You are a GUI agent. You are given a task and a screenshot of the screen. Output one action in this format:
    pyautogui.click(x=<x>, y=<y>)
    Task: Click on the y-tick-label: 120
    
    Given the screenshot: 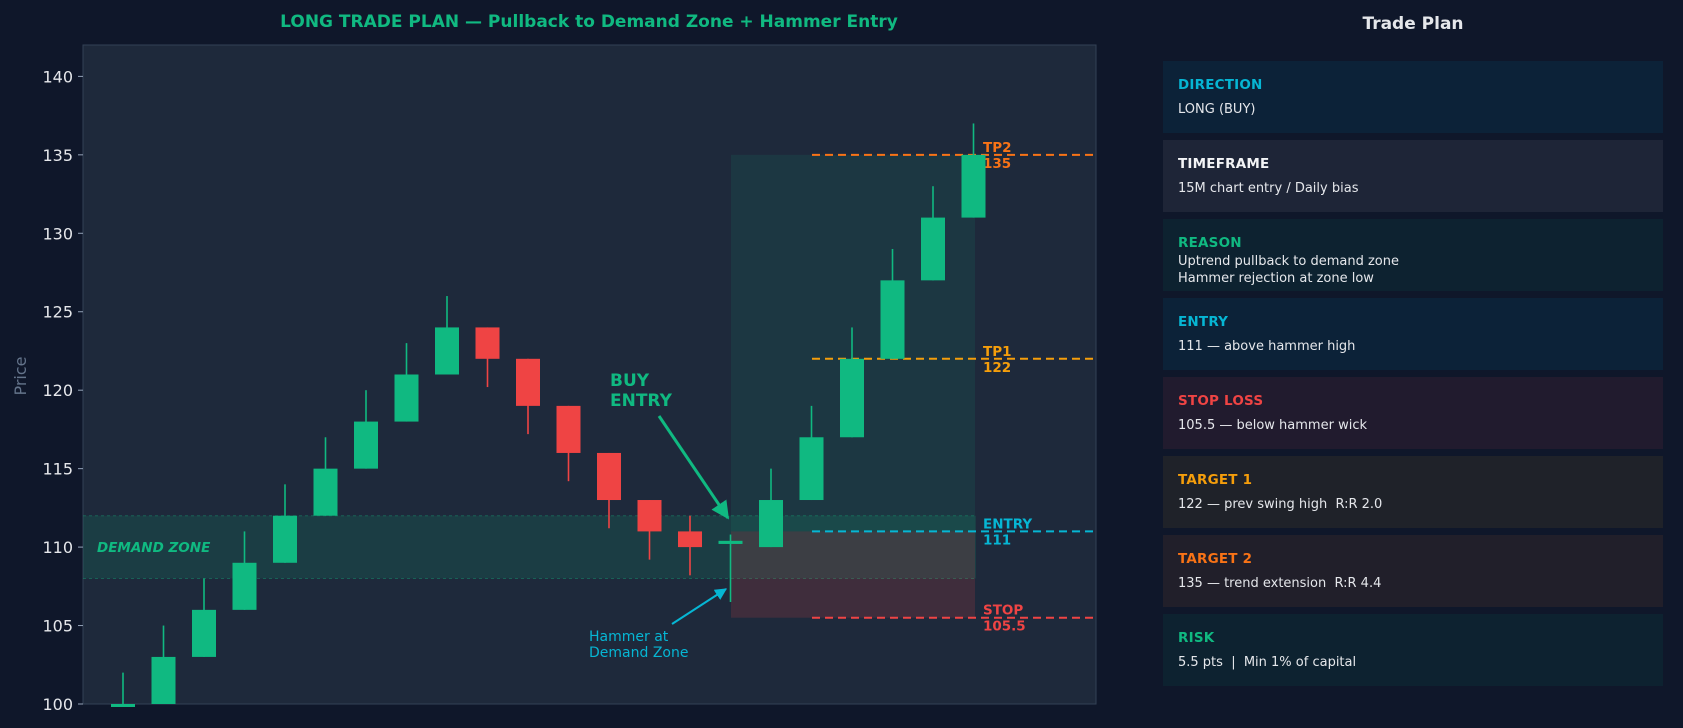 What is the action you would take?
    pyautogui.click(x=57, y=390)
    